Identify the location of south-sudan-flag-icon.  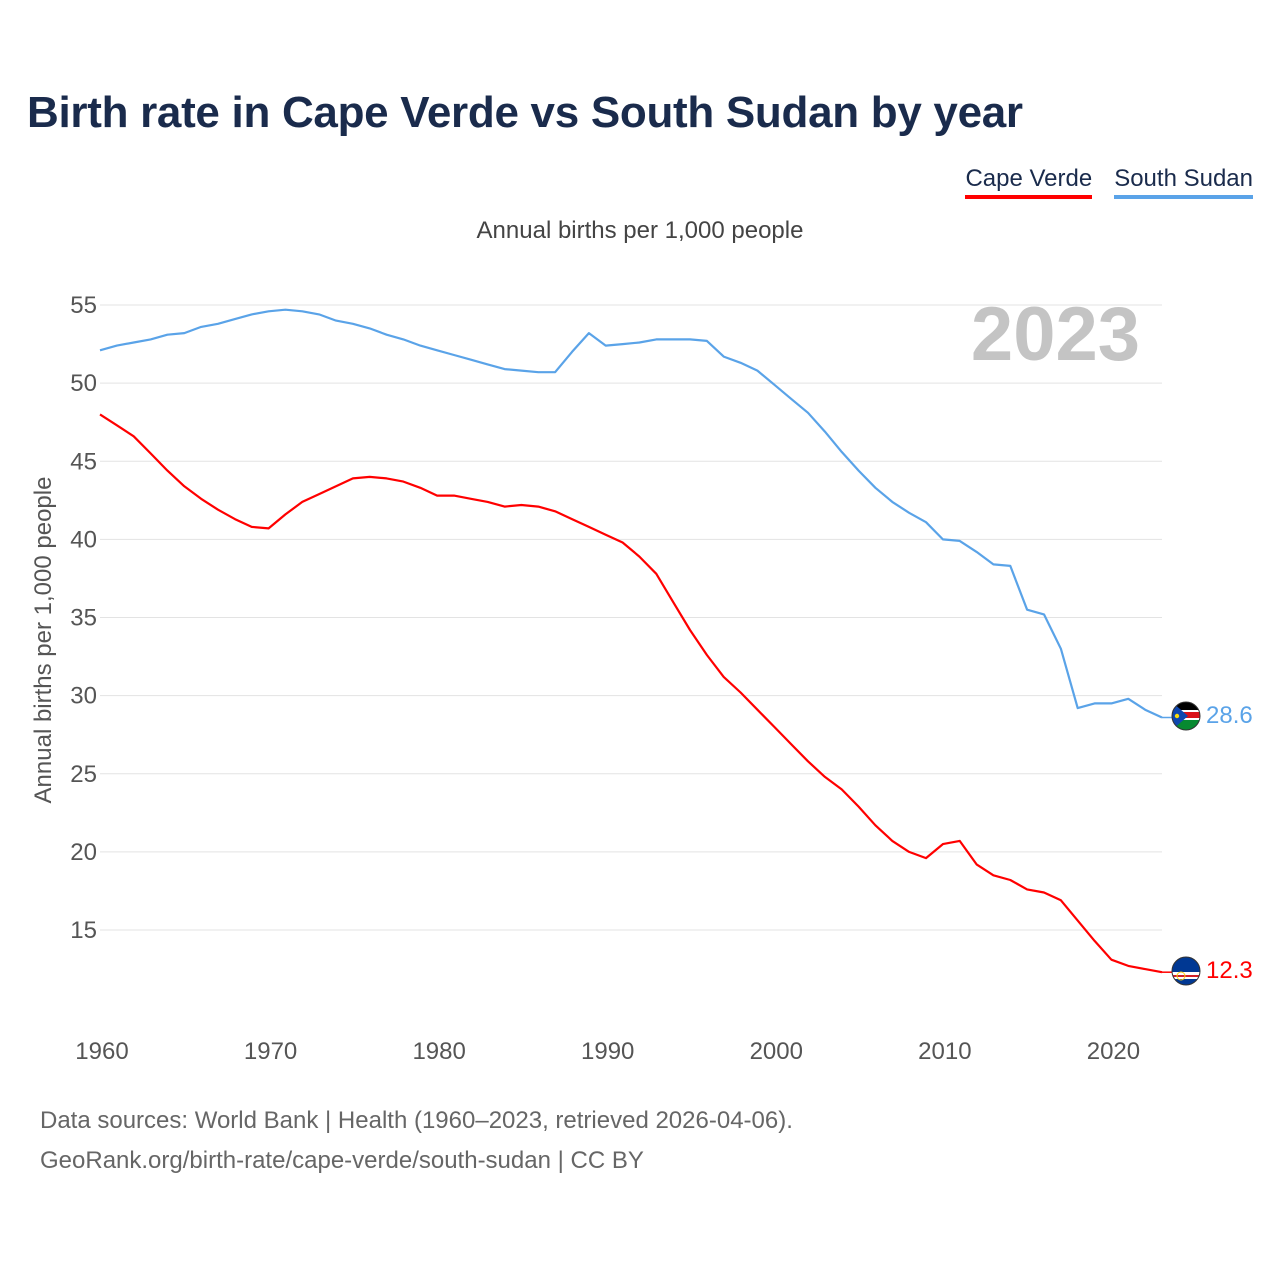
(1186, 716).